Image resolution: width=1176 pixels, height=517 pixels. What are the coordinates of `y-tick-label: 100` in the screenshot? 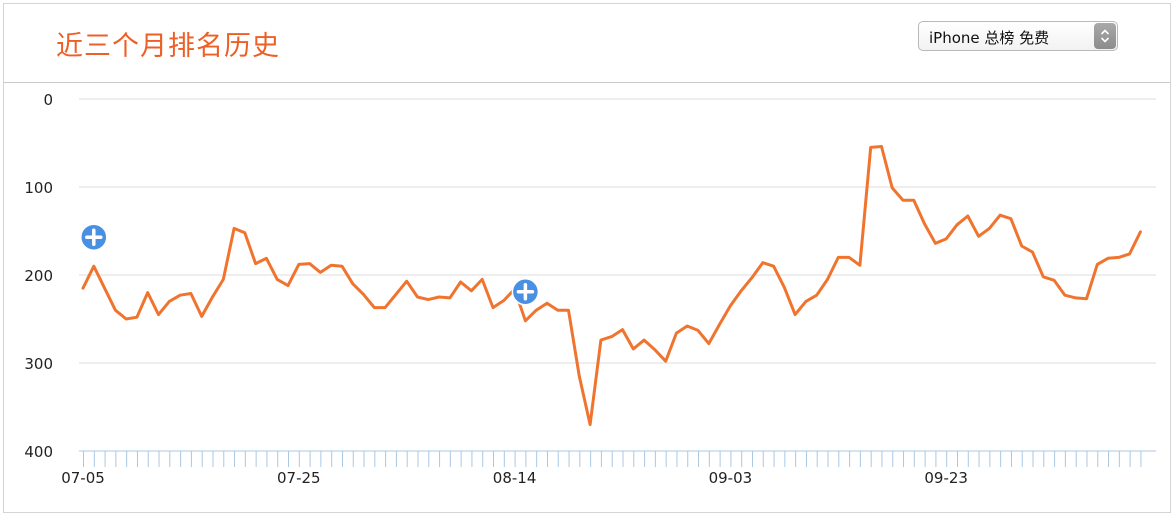 It's located at (38, 188).